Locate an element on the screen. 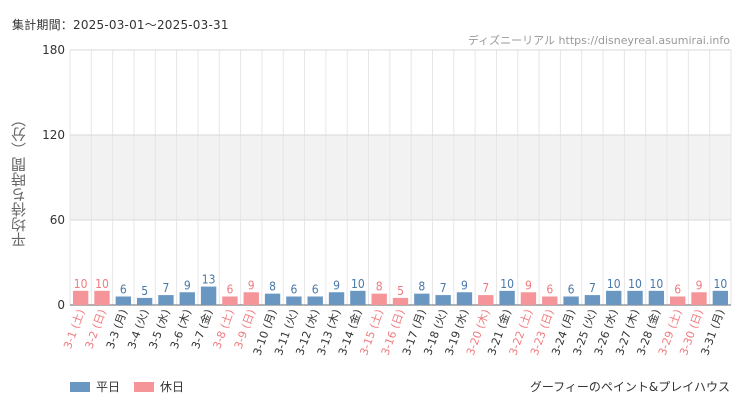  legend-swatch-holiday is located at coordinates (144, 386).